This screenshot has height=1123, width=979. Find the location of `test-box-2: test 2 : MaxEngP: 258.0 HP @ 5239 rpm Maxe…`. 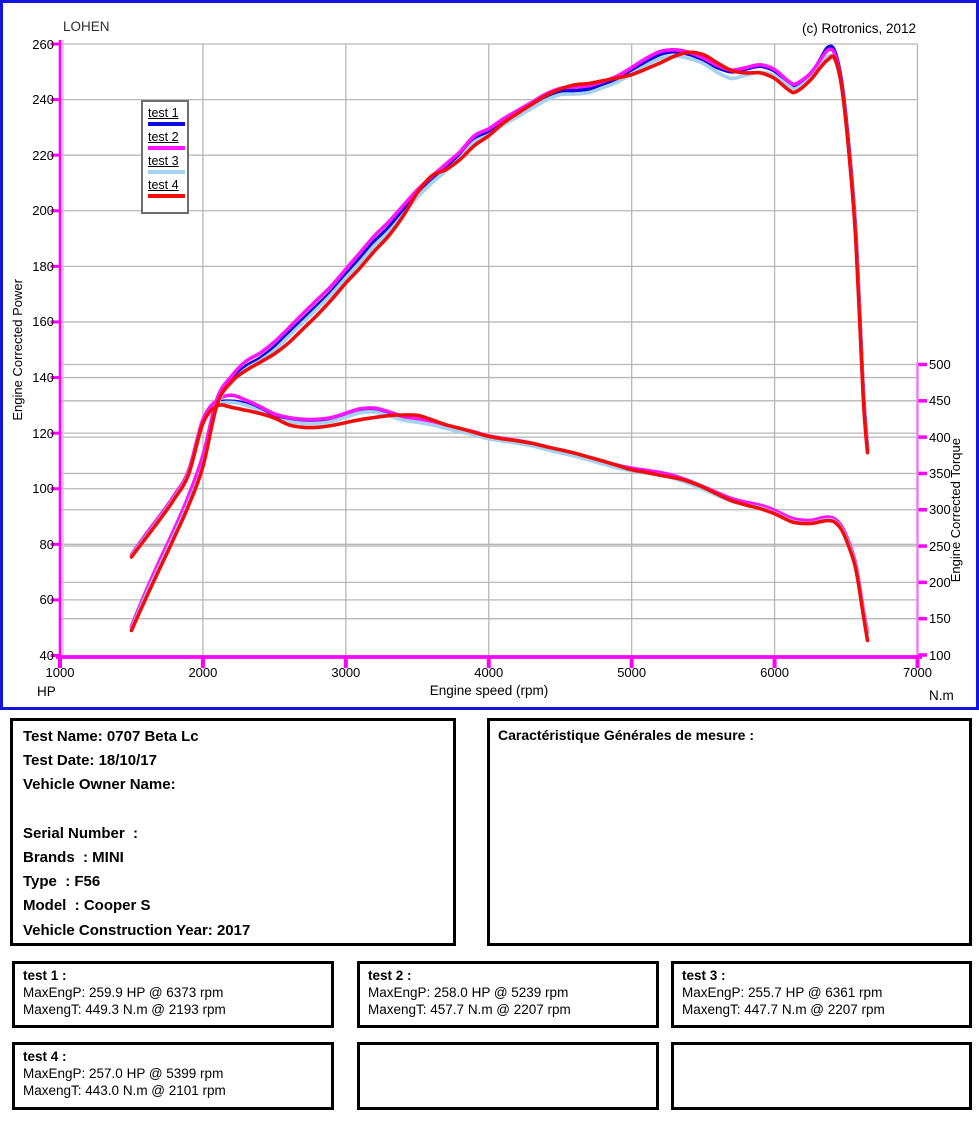

test-box-2: test 2 : MaxEngP: 258.0 HP @ 5239 rpm Maxe… is located at coordinates (508, 994).